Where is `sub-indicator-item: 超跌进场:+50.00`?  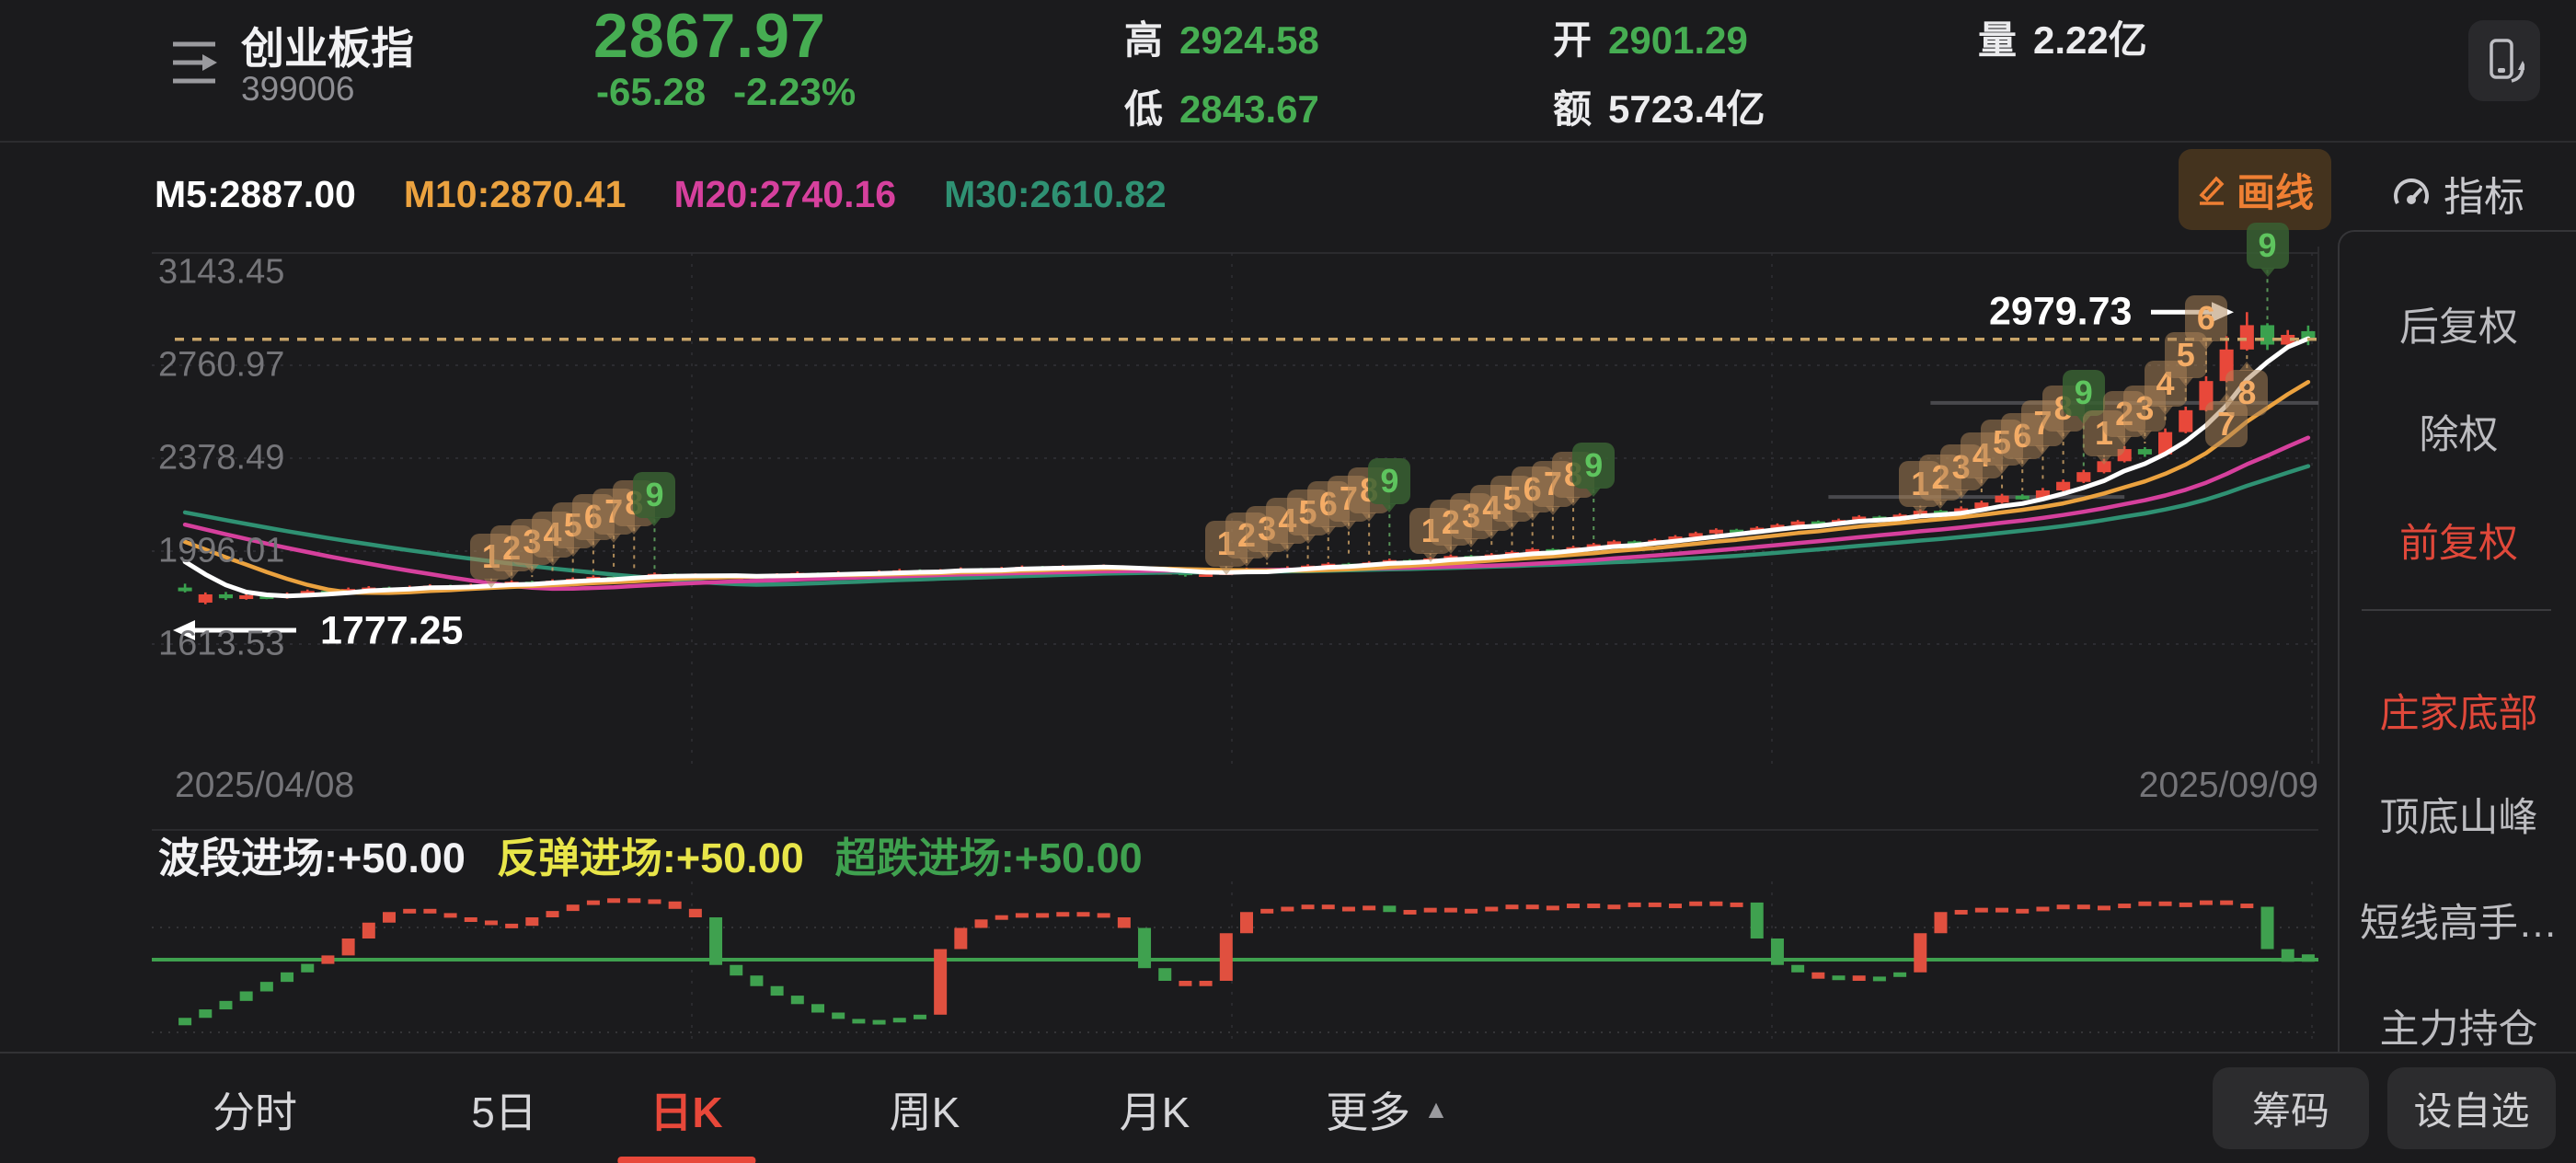 sub-indicator-item: 超跌进场:+50.00 is located at coordinates (988, 858).